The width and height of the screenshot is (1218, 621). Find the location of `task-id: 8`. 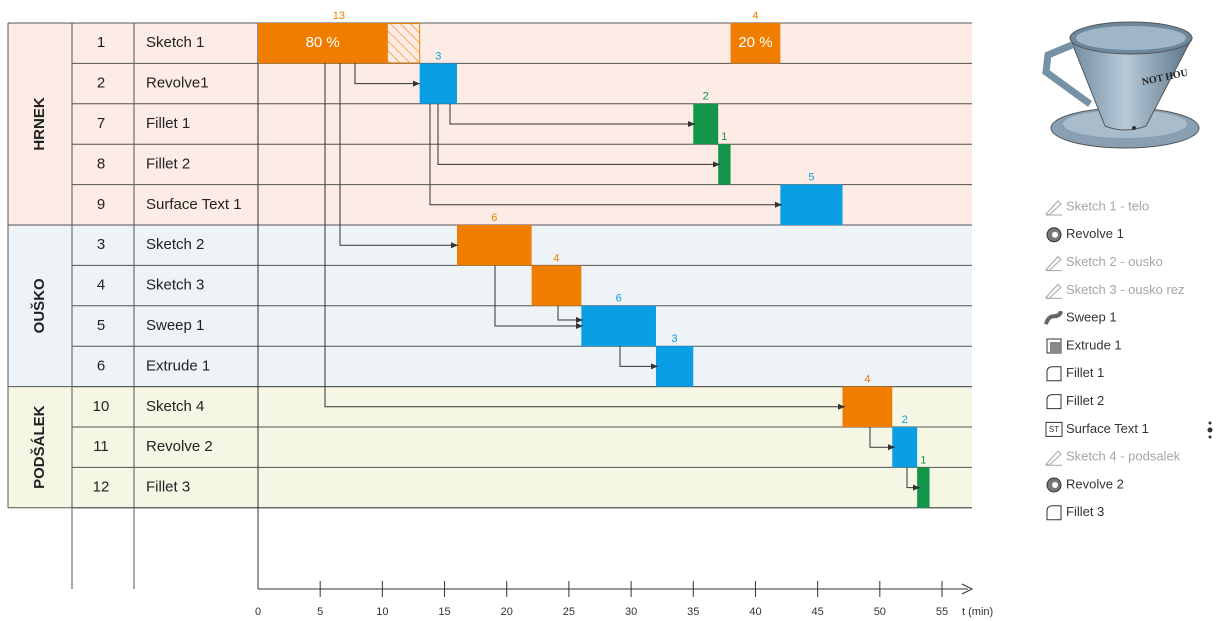

task-id: 8 is located at coordinates (101, 163).